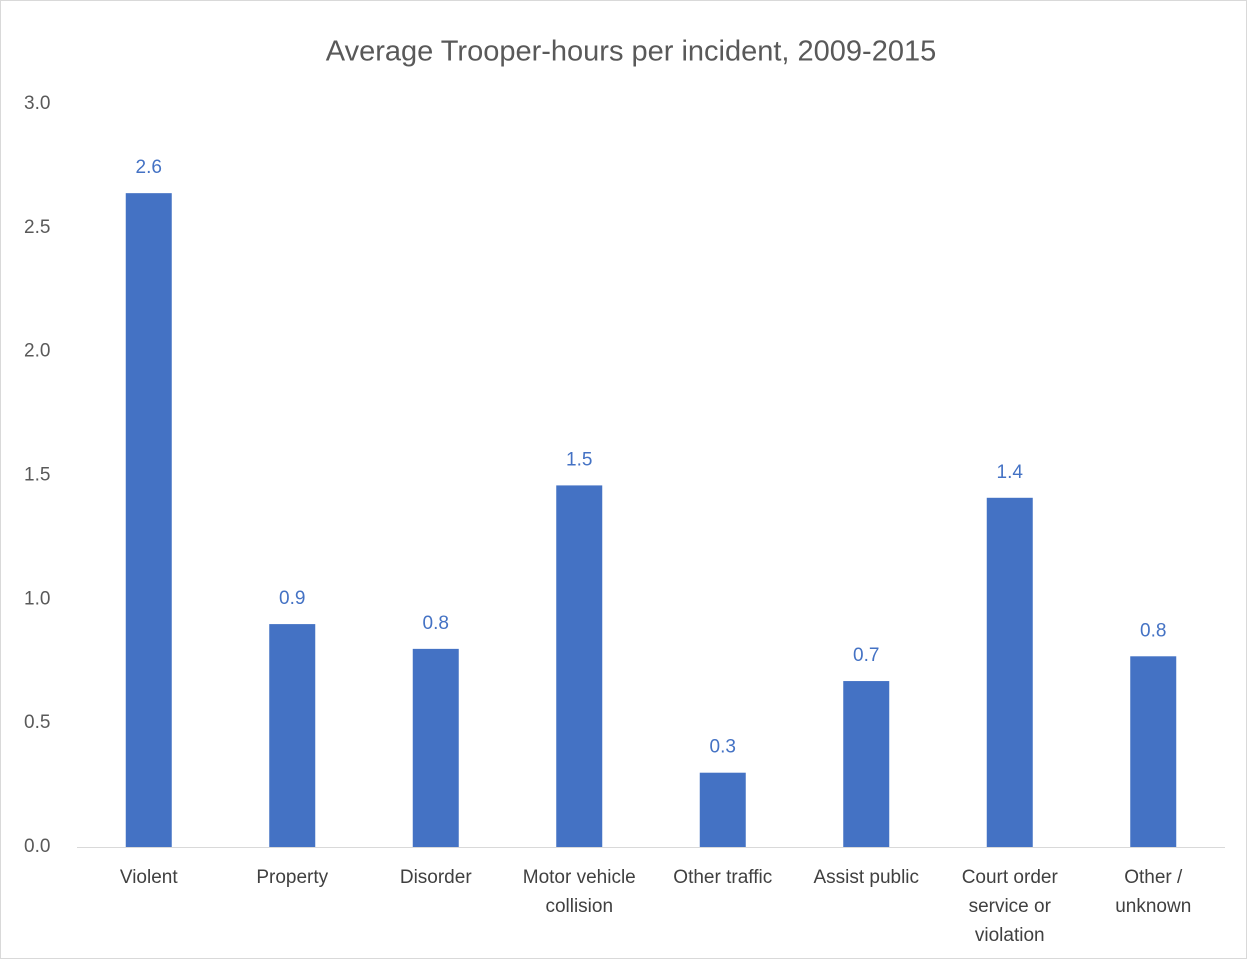  Describe the element at coordinates (37, 722) in the screenshot. I see `y-tick-label: 0.5` at that location.